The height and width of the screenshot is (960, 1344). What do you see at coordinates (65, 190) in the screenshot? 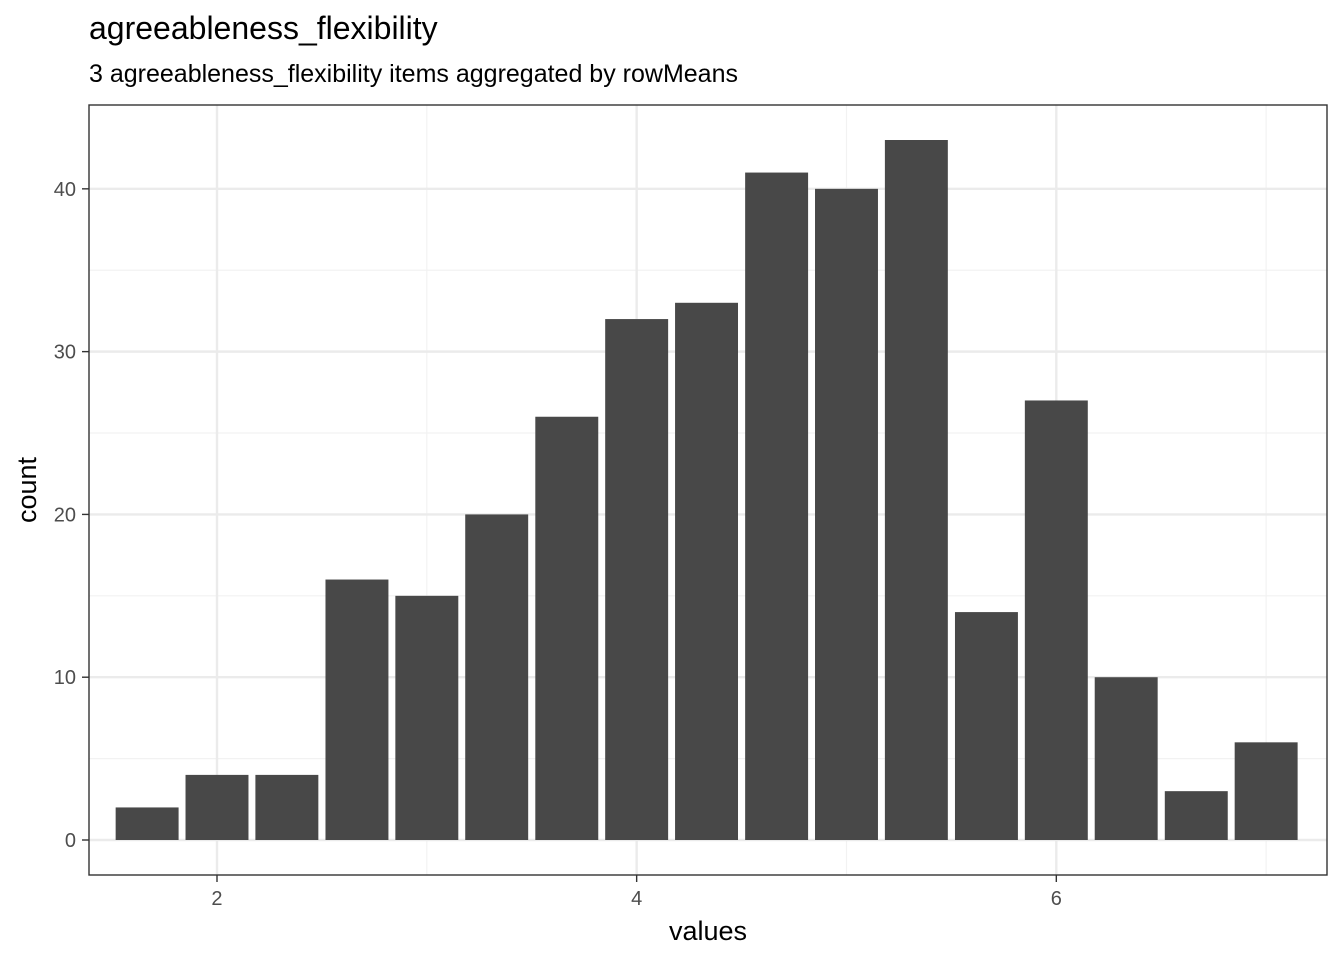
I see `y-tick-label: 40` at bounding box center [65, 190].